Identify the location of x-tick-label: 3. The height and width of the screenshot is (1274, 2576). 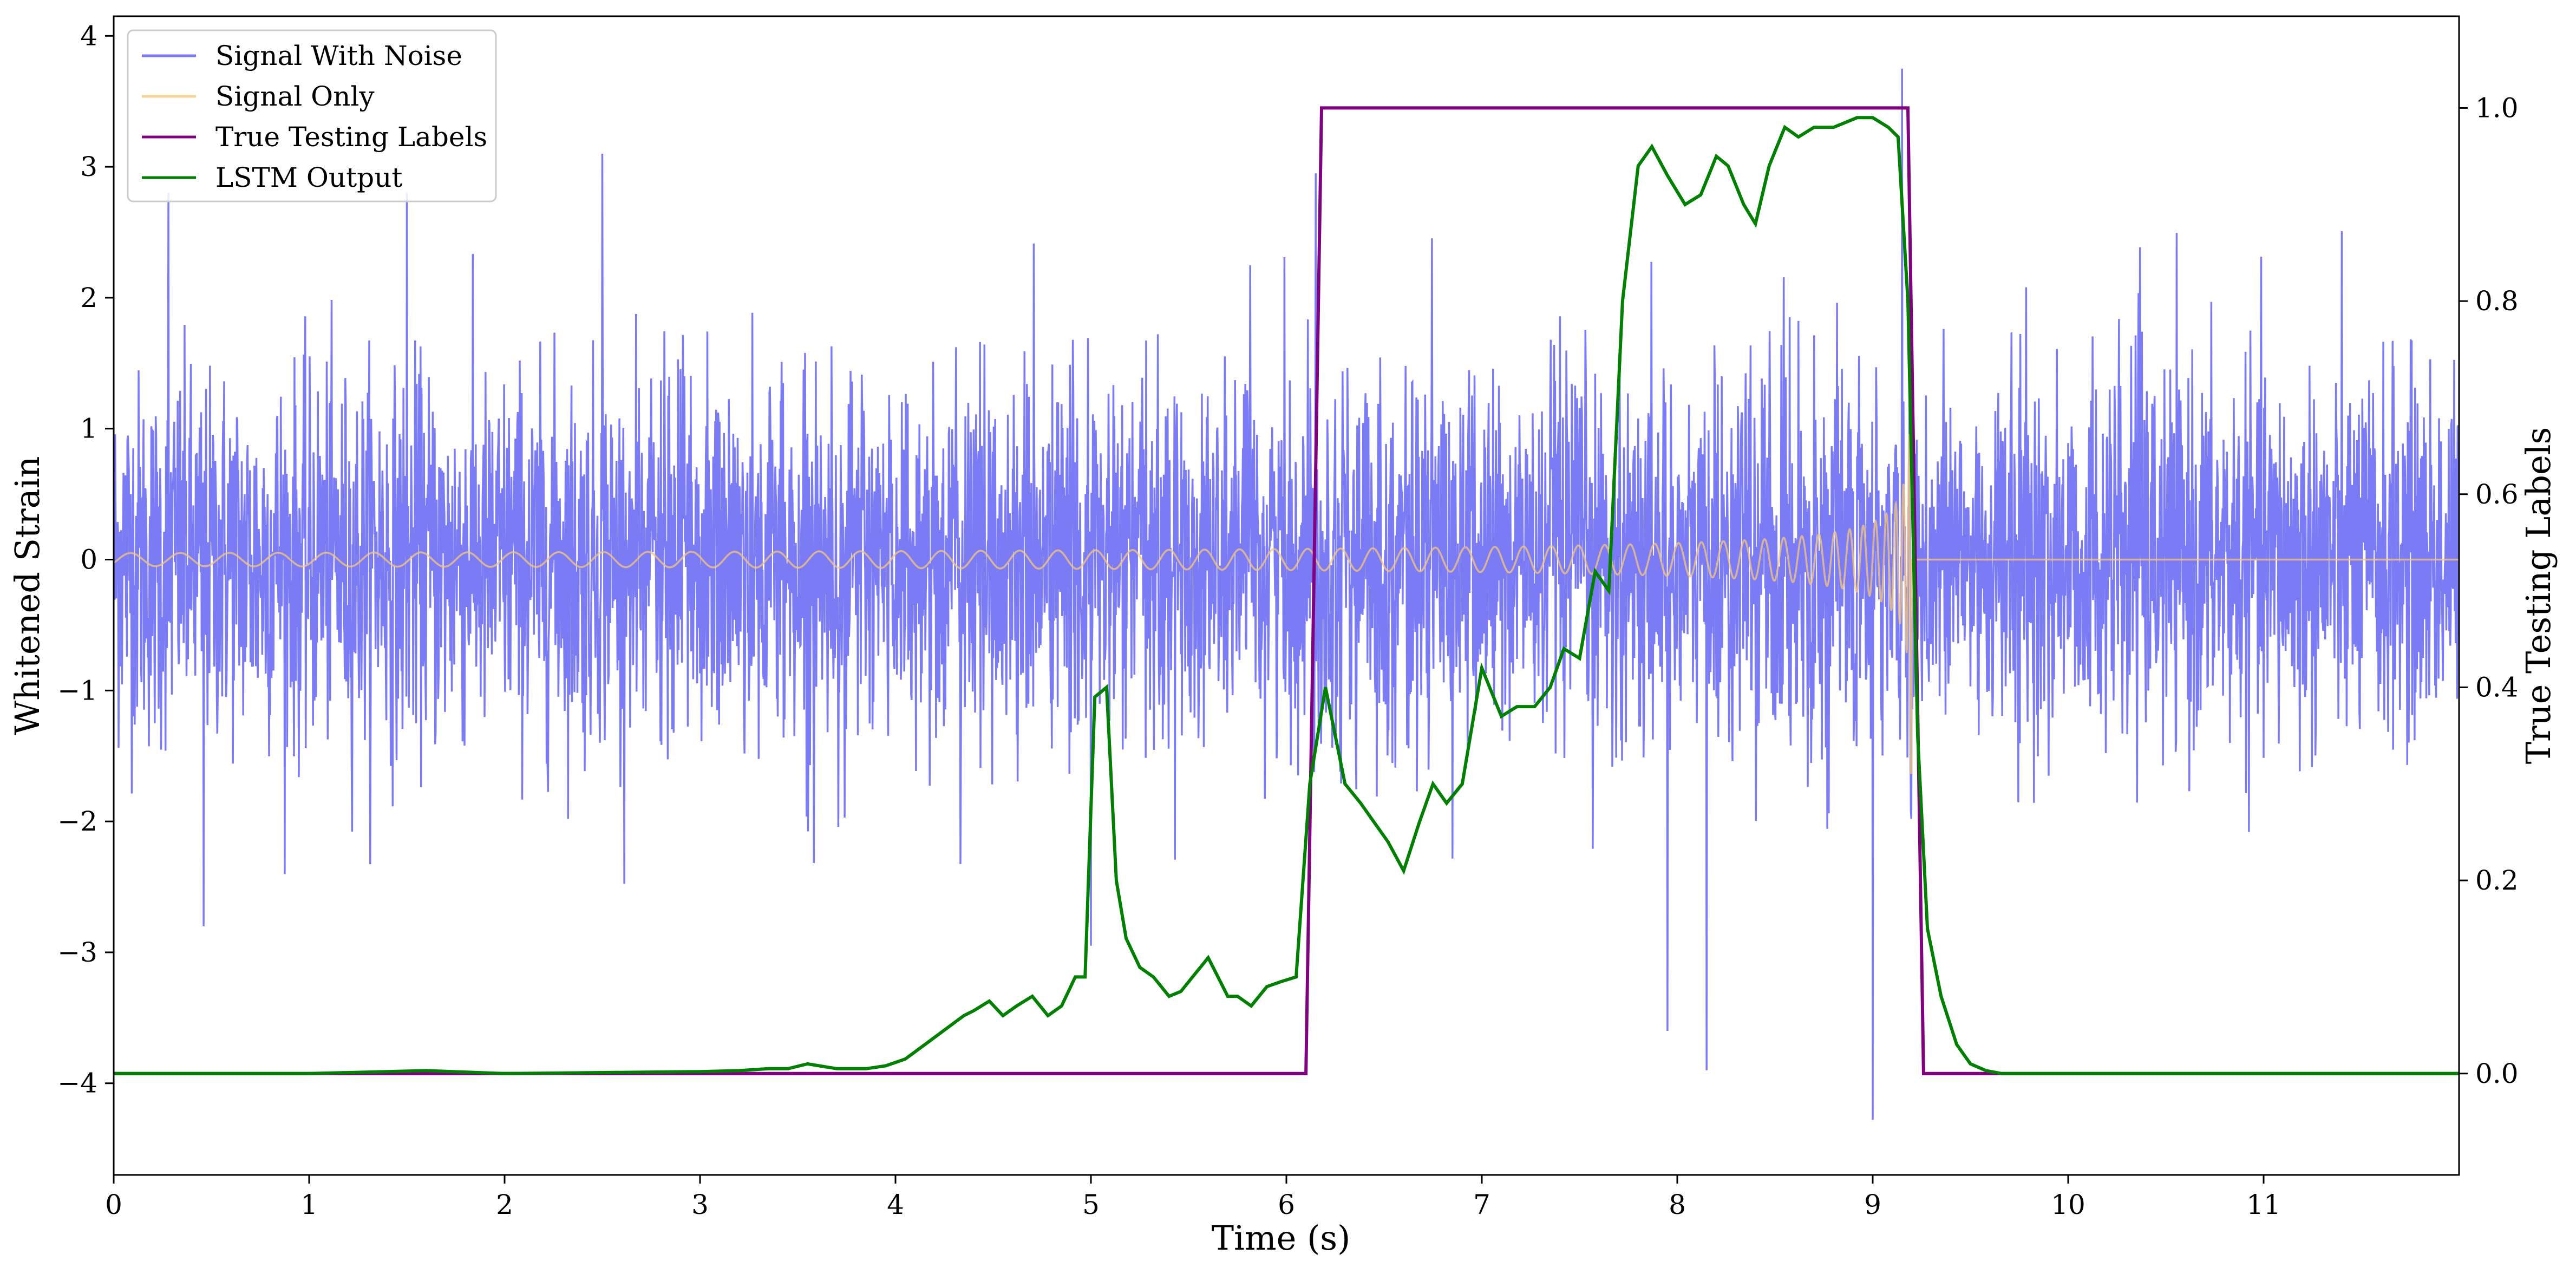
(700, 1204).